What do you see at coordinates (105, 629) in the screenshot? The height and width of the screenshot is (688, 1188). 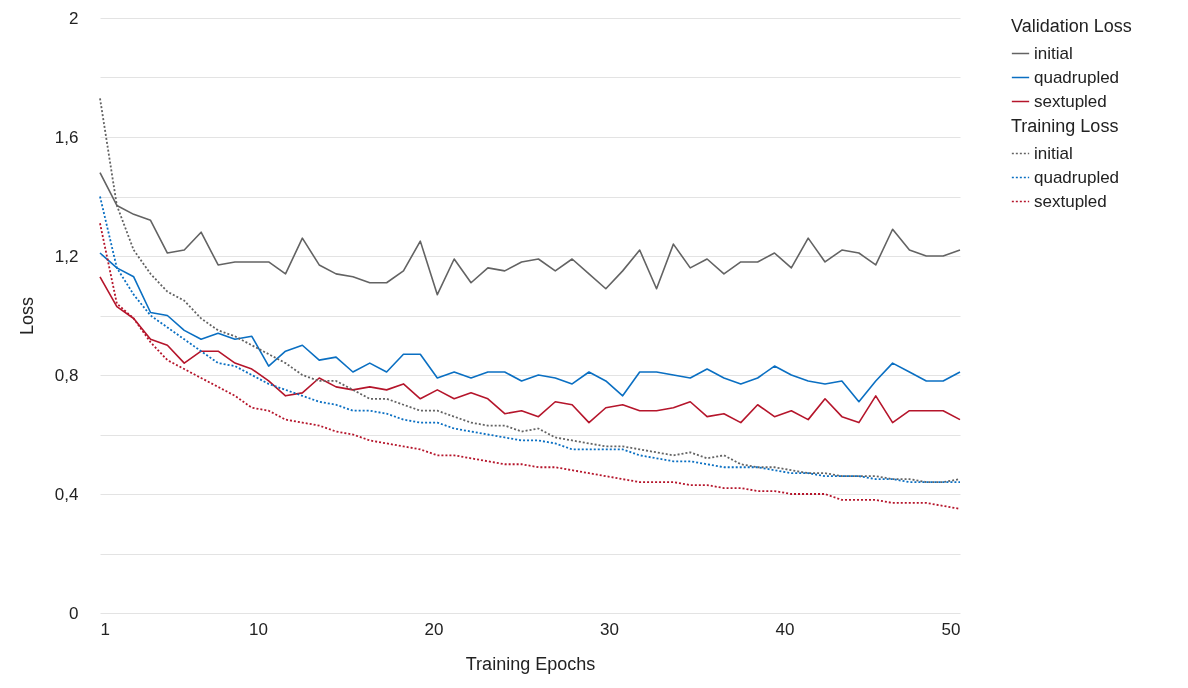 I see `x-tick-label: 1` at bounding box center [105, 629].